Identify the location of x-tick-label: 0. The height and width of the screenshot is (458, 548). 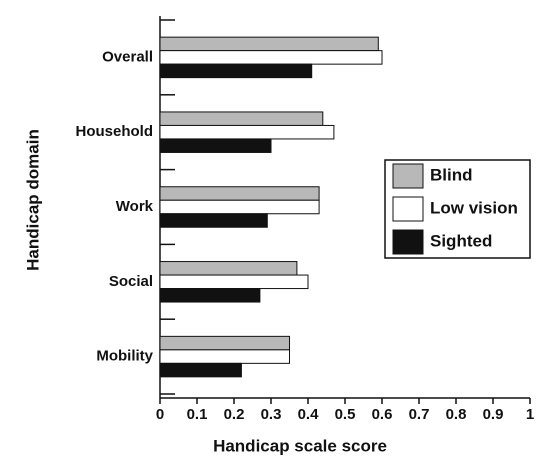
(160, 414).